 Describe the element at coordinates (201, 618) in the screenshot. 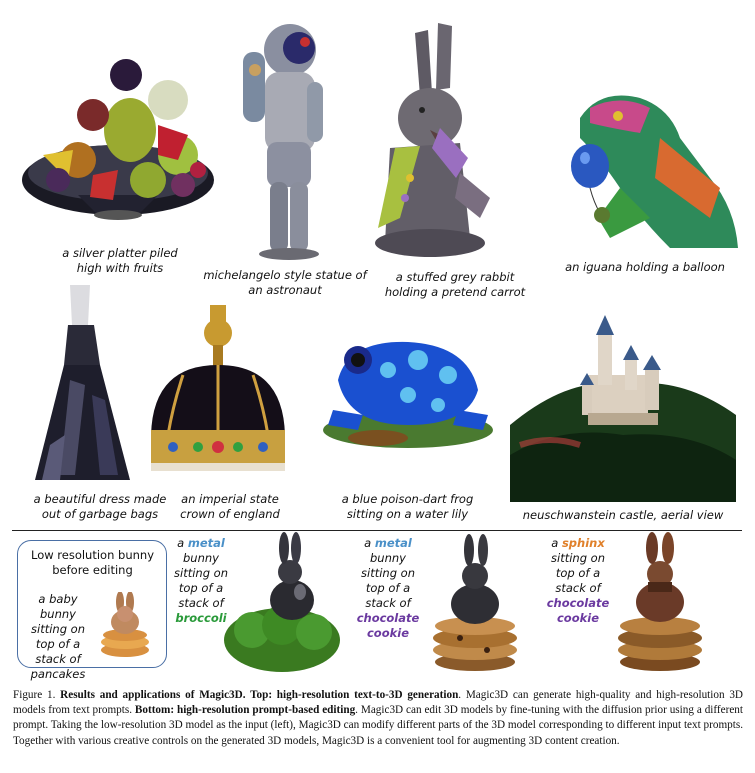

I see `edit1-keyword-broccoli: broccoli` at that location.